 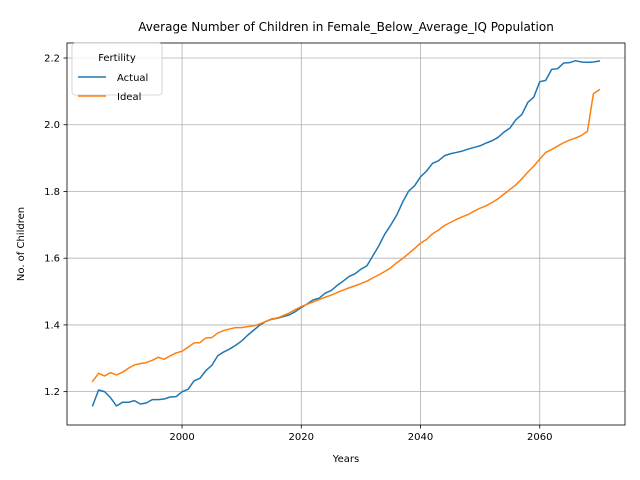 What do you see at coordinates (129, 97) in the screenshot?
I see `legend-label-ideal: Ideal` at bounding box center [129, 97].